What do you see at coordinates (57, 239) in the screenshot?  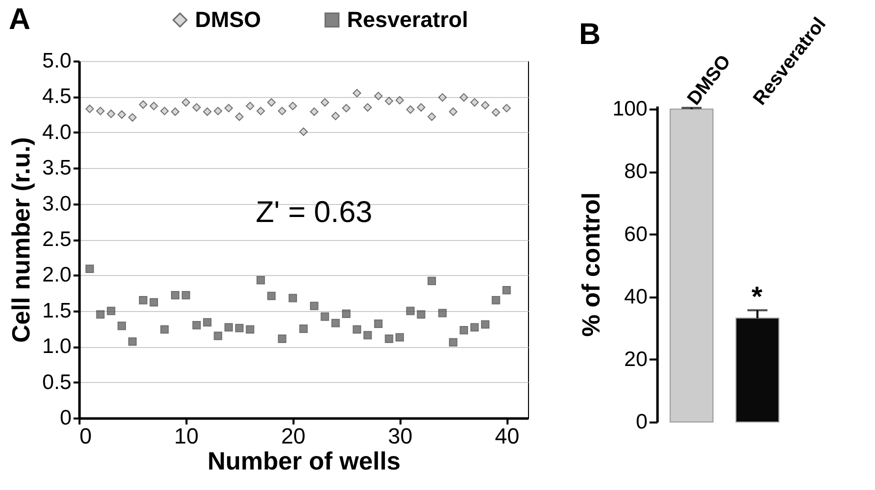 I see `y-tick-label: 2.5` at bounding box center [57, 239].